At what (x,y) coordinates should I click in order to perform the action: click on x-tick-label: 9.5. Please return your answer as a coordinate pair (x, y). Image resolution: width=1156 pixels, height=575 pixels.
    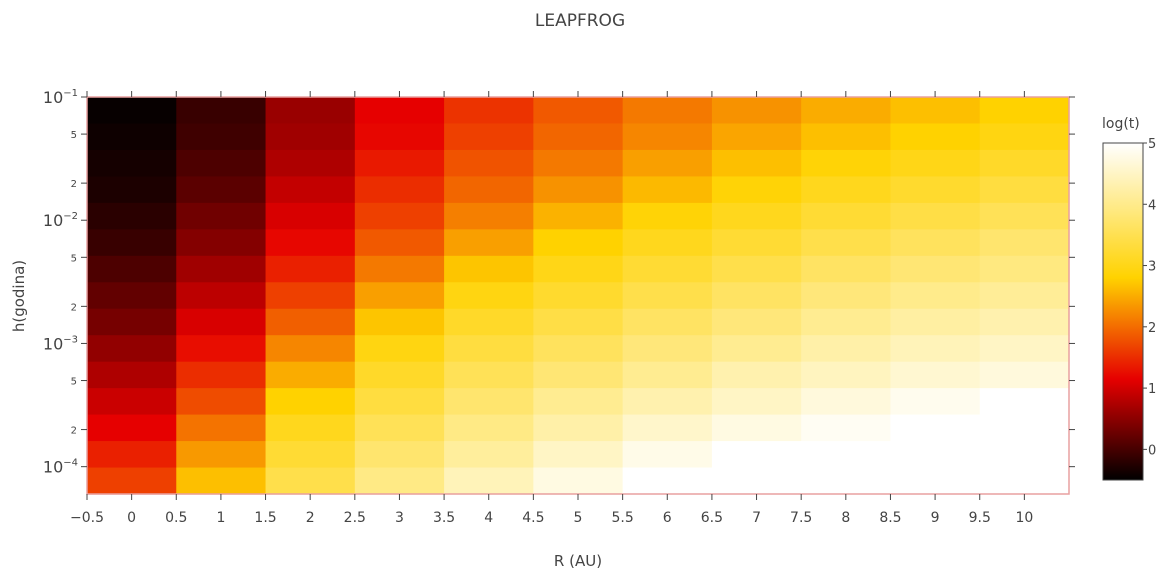
    Looking at the image, I should click on (980, 518).